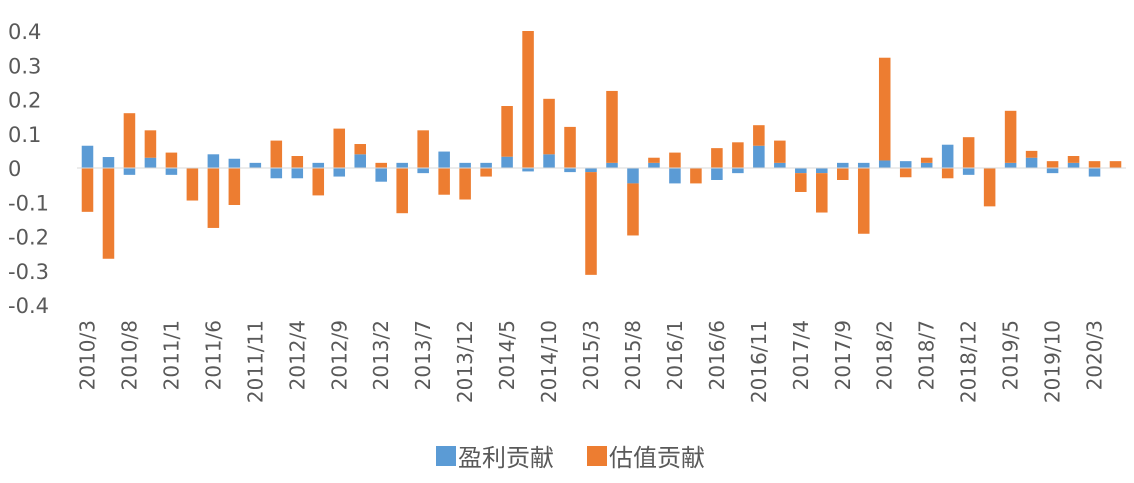 The image size is (1134, 483). Describe the element at coordinates (28, 203) in the screenshot. I see `y-tick-label: -0.1` at that location.